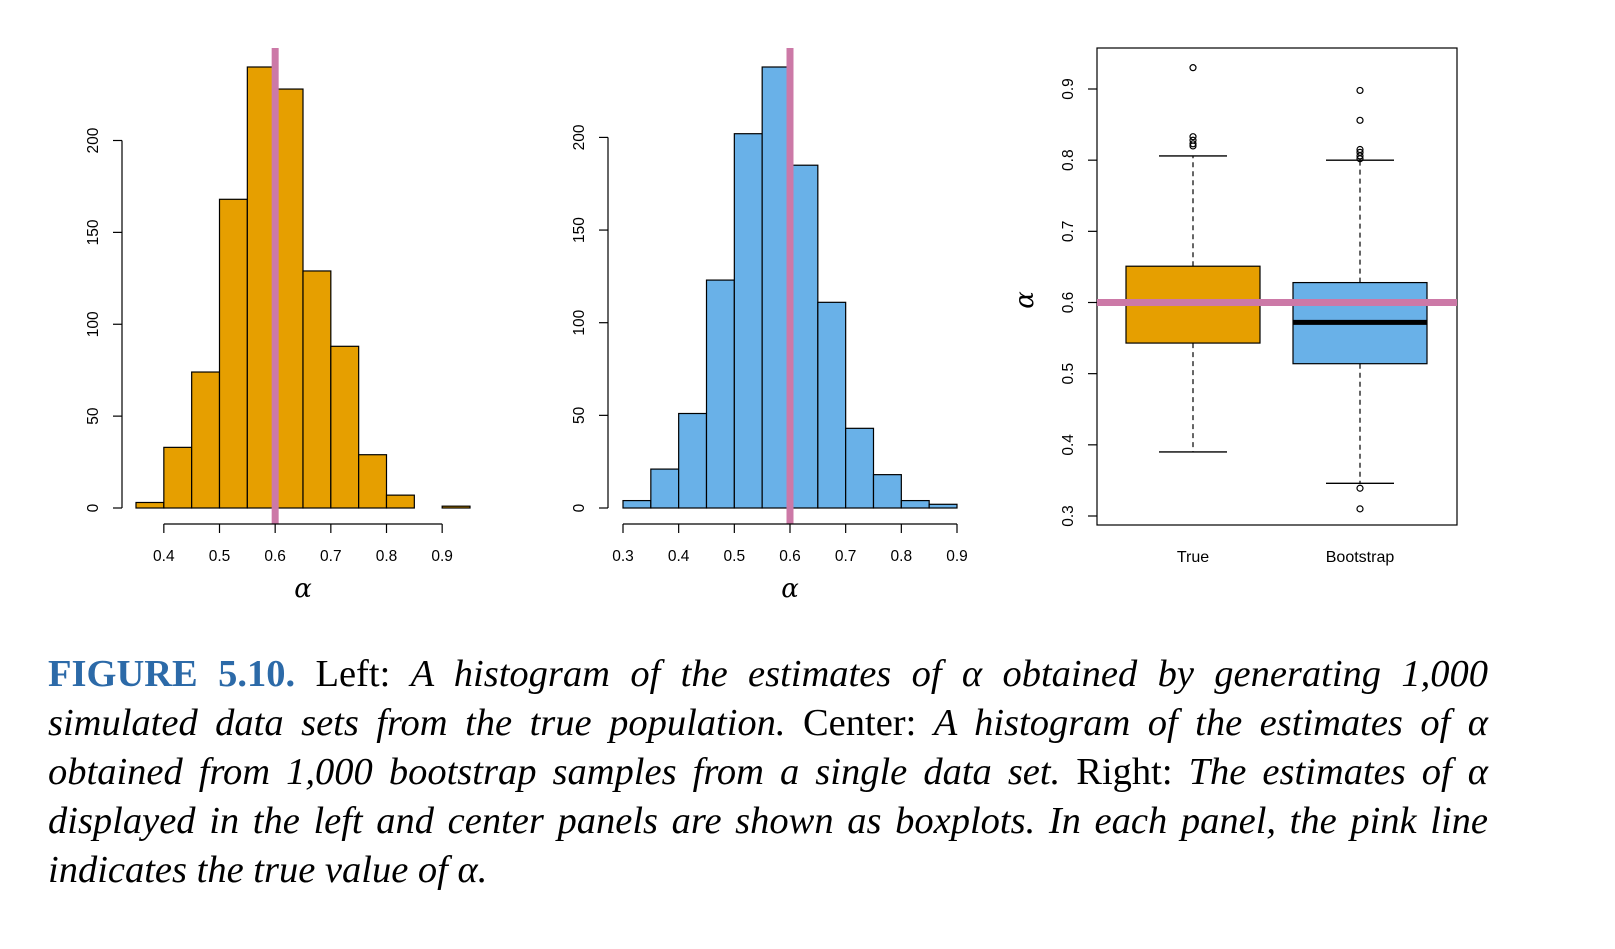 The image size is (1615, 949). Describe the element at coordinates (1068, 303) in the screenshot. I see `y-tick-label: 0.6` at that location.